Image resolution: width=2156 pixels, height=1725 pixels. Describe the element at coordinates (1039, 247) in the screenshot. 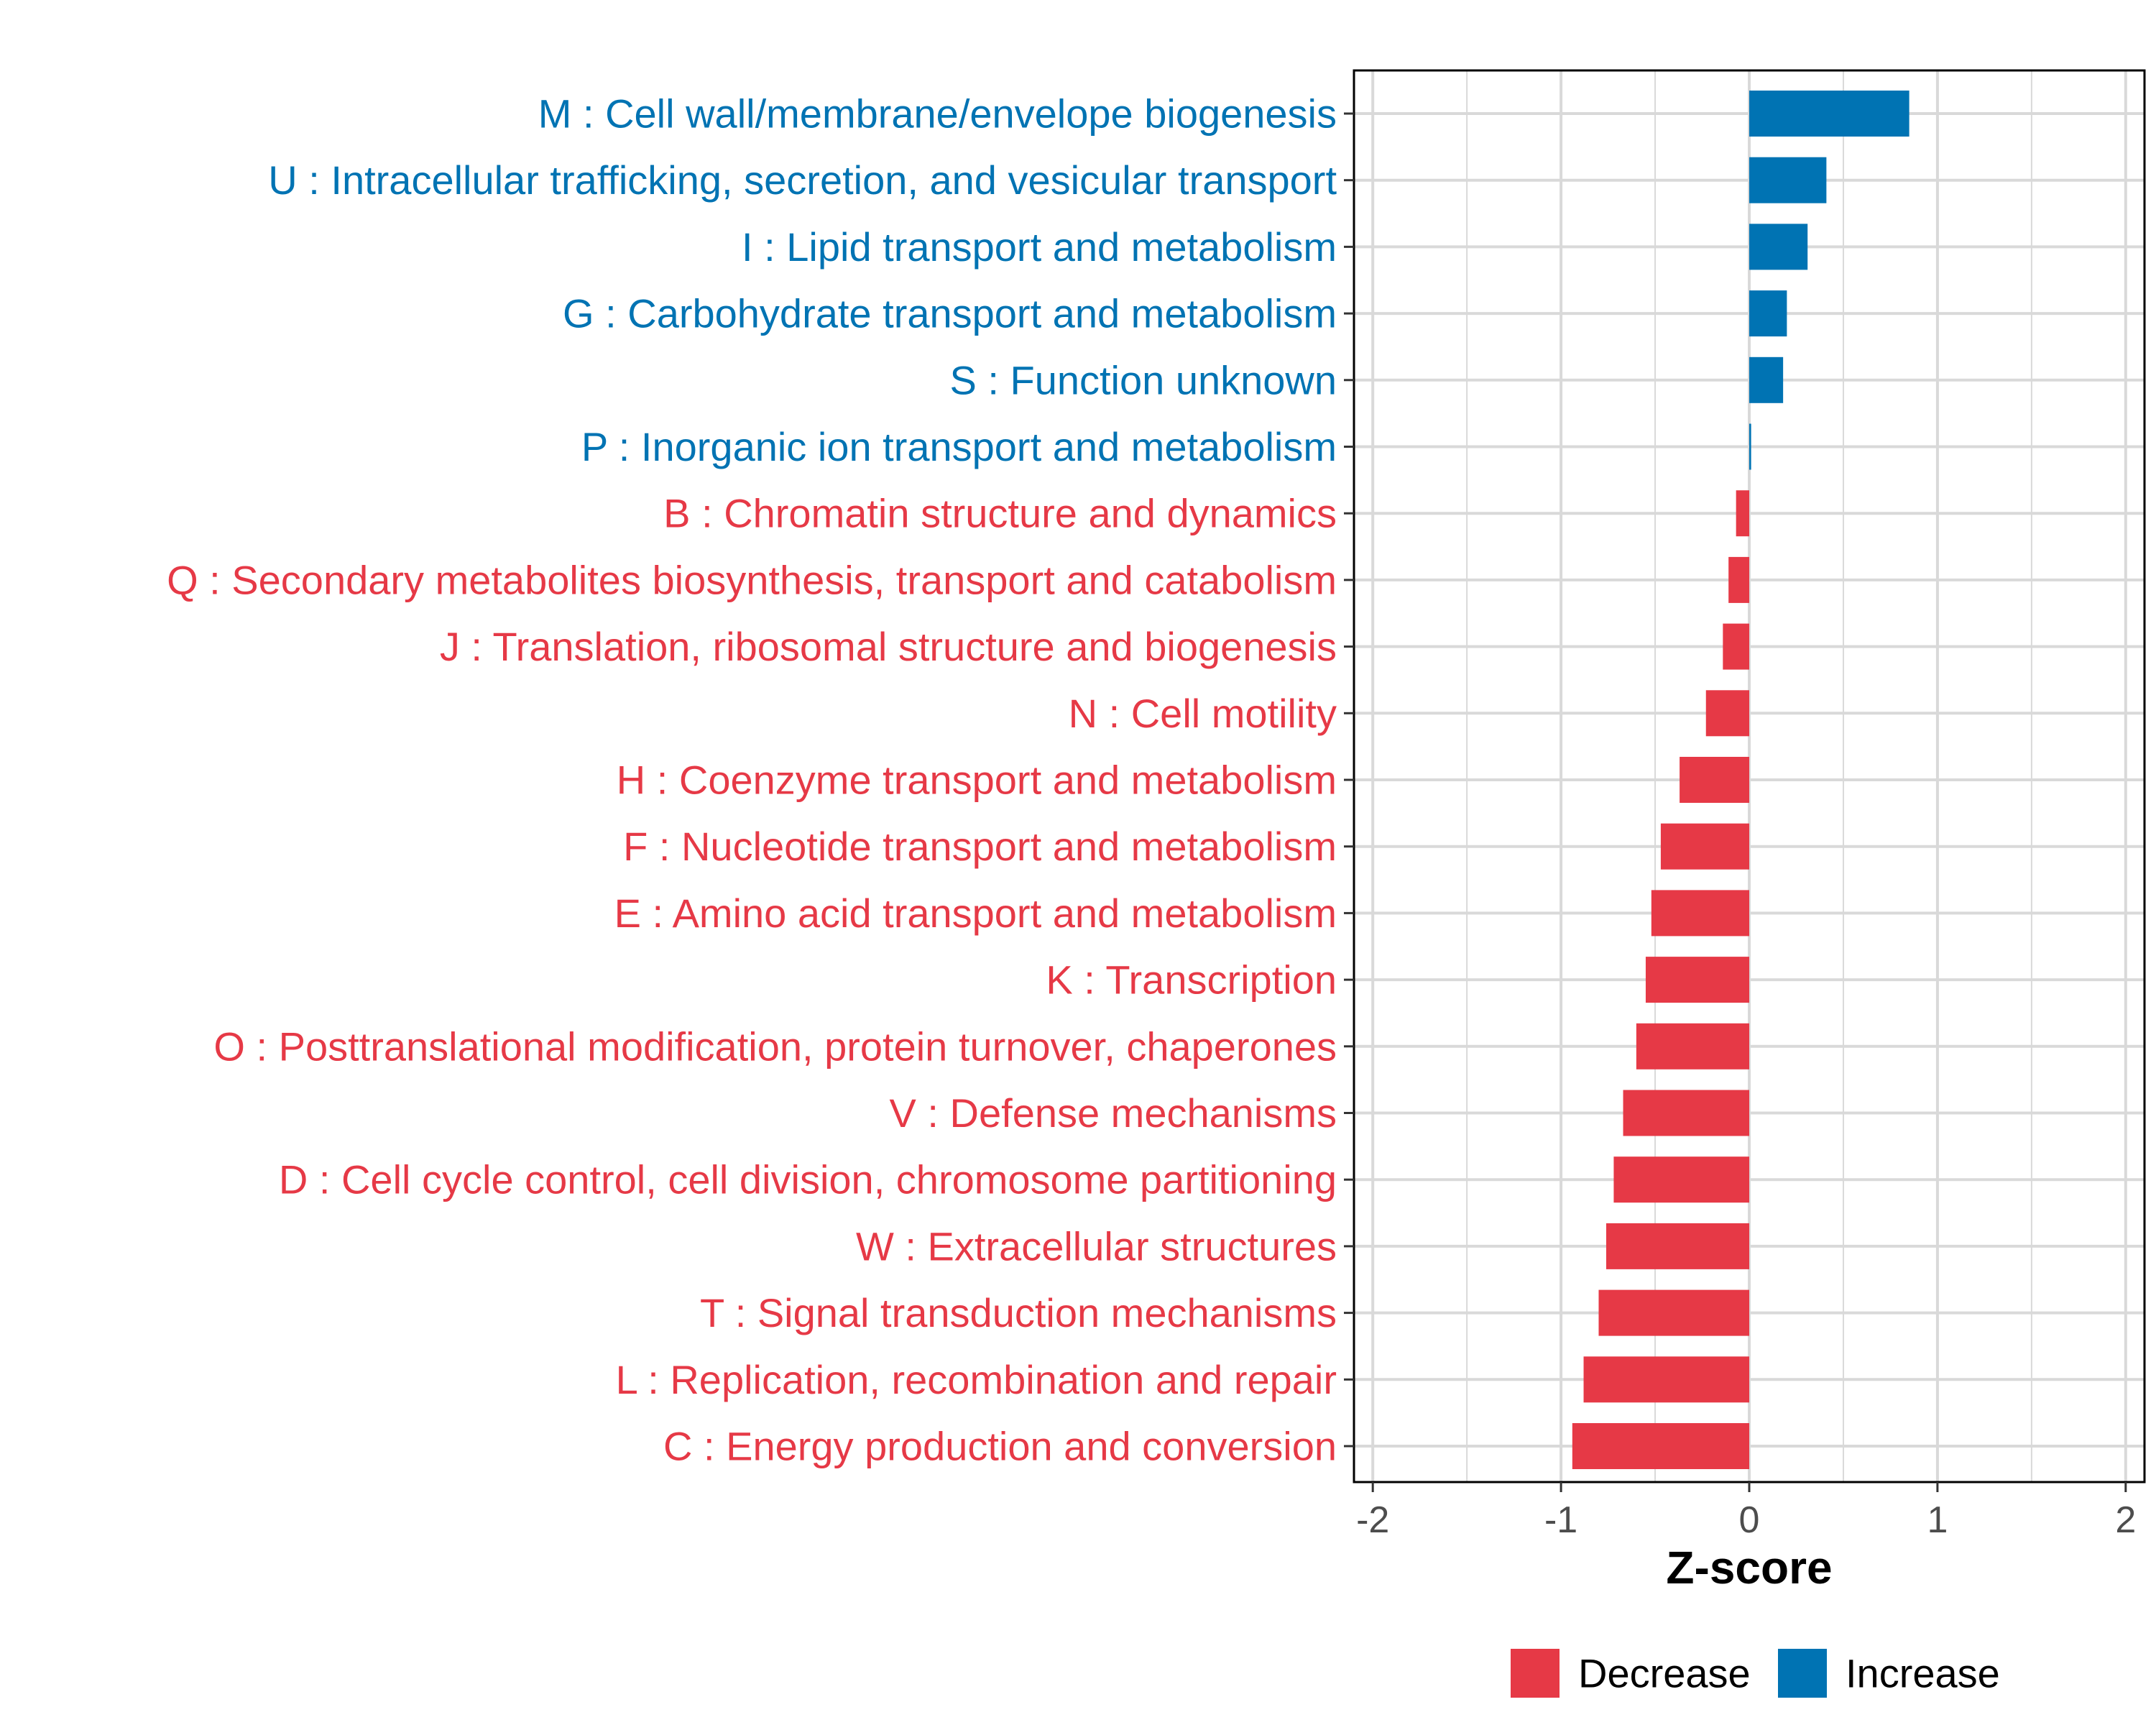

I see `y-tick-label: I : Lipid transport and metabolism` at that location.